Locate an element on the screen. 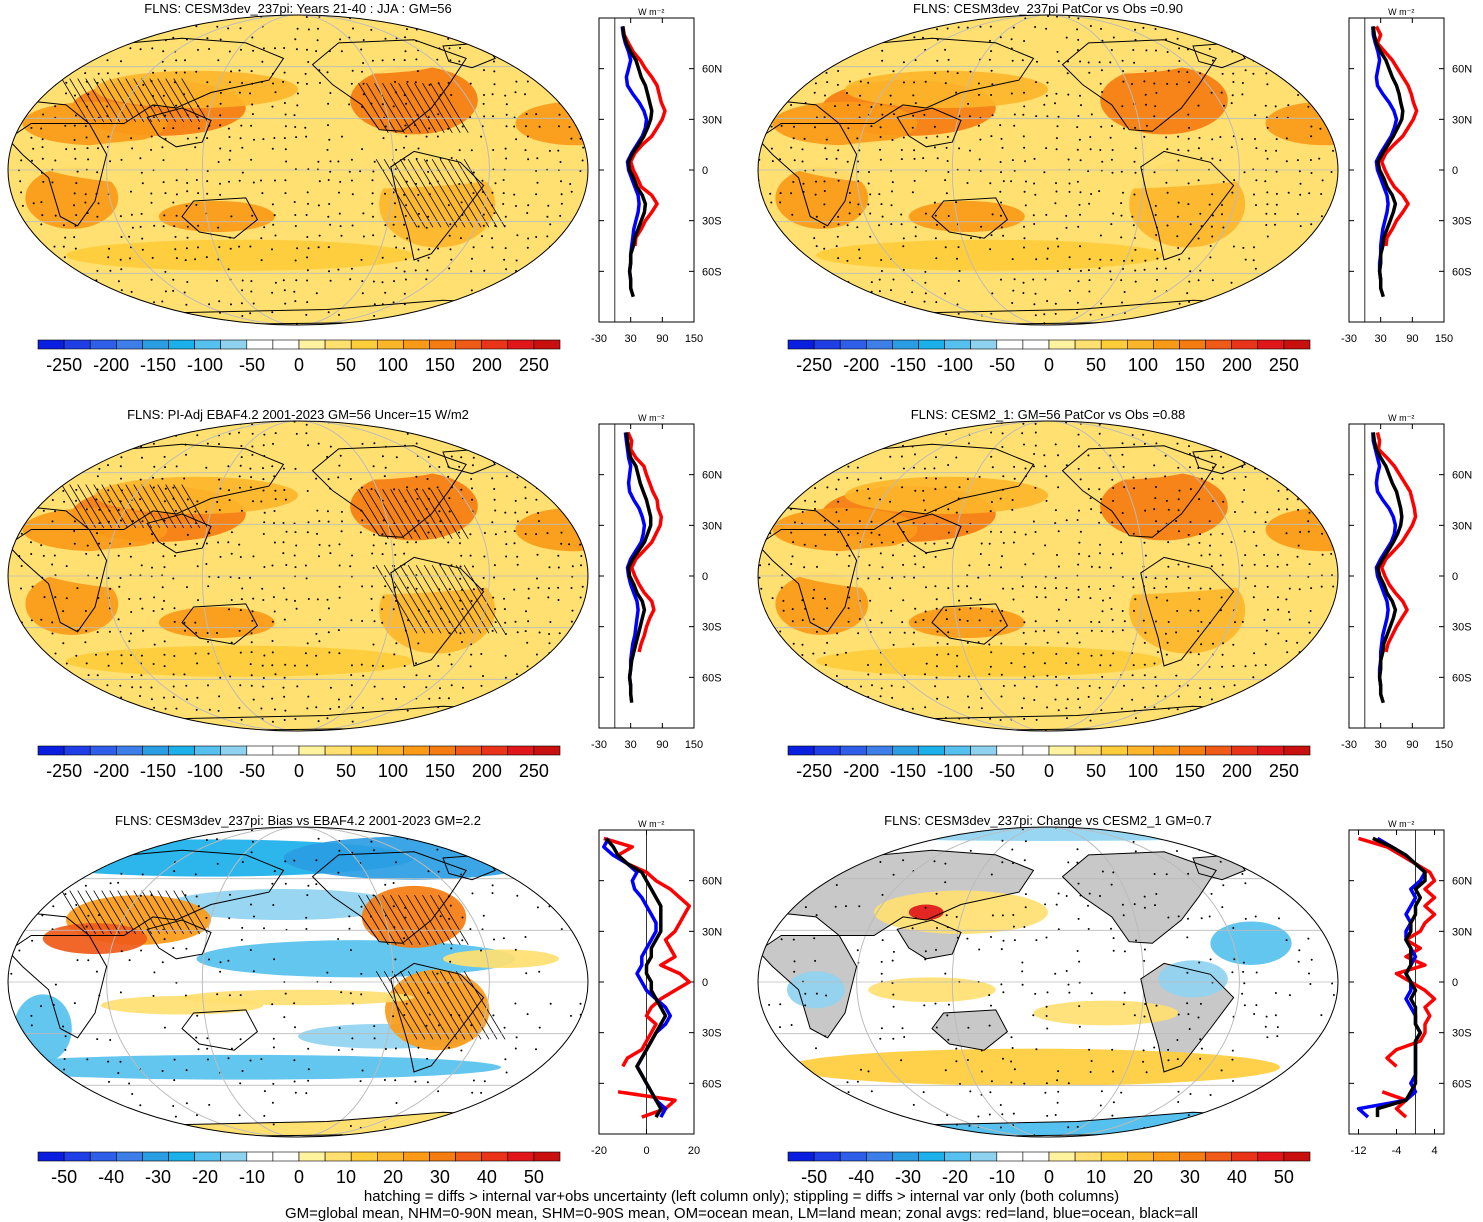  profile-frame is located at coordinates (646, 170).